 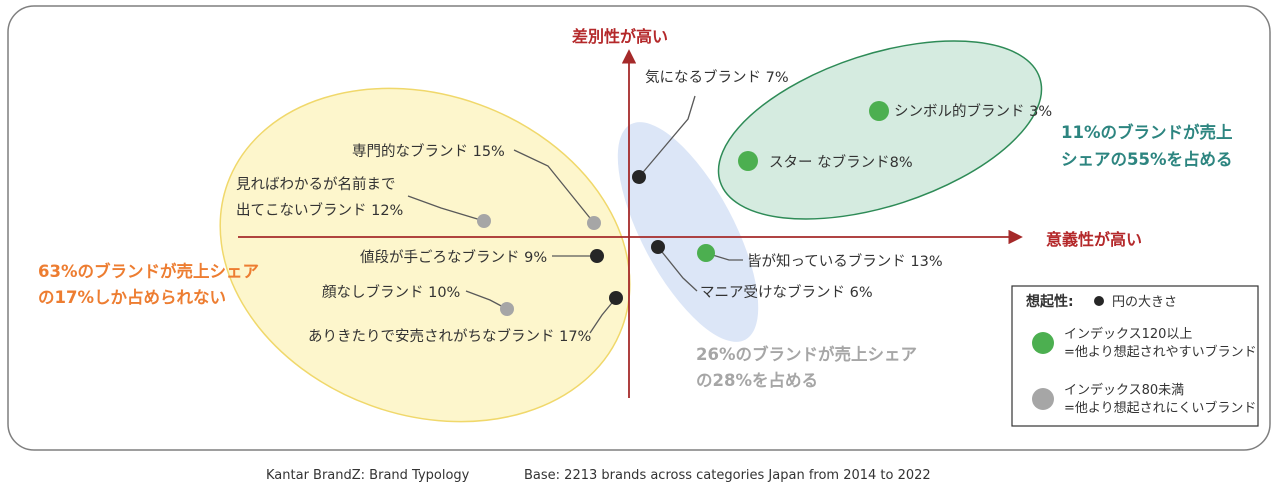 I want to click on legend-gray-line2: =他より想起されにくいブランド, so click(x=1160, y=408).